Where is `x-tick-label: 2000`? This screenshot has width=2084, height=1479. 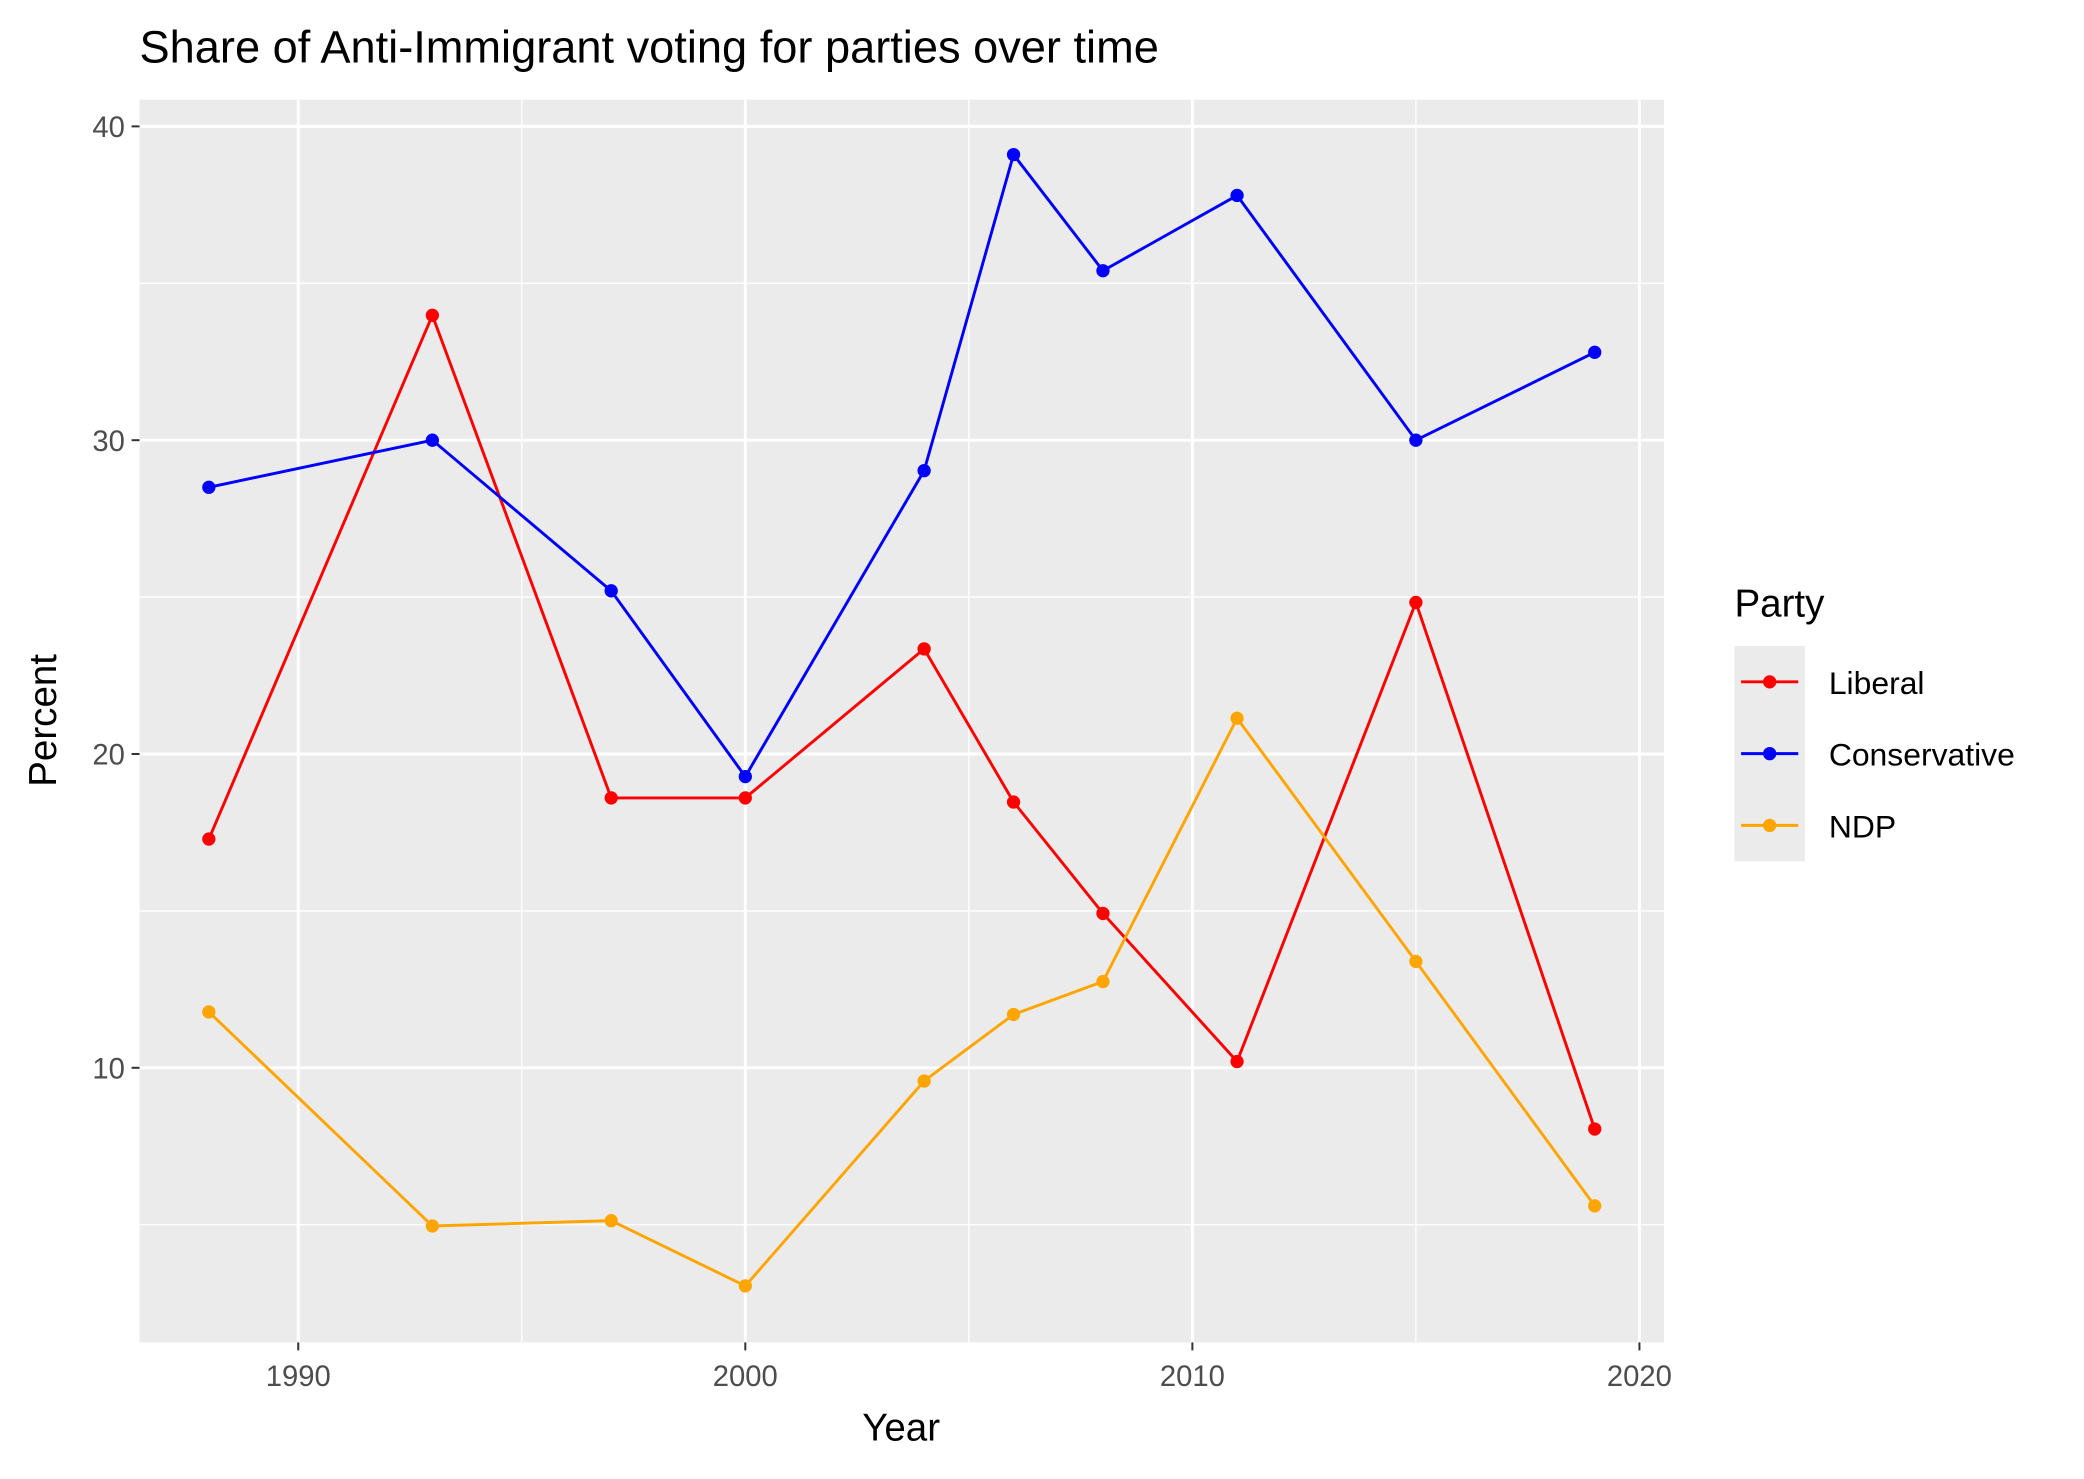
x-tick-label: 2000 is located at coordinates (745, 1377).